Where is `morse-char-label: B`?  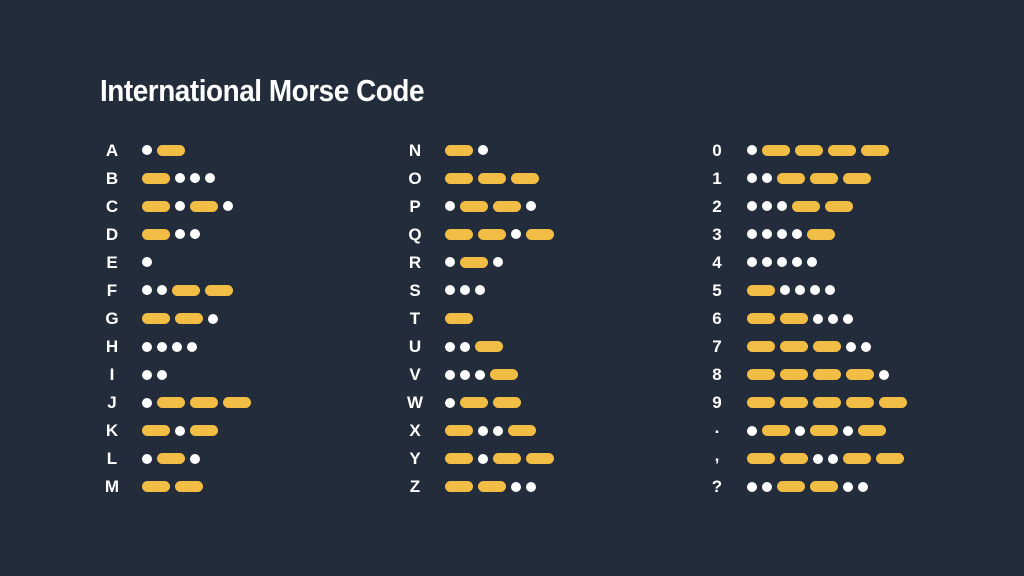
morse-char-label: B is located at coordinates (112, 178).